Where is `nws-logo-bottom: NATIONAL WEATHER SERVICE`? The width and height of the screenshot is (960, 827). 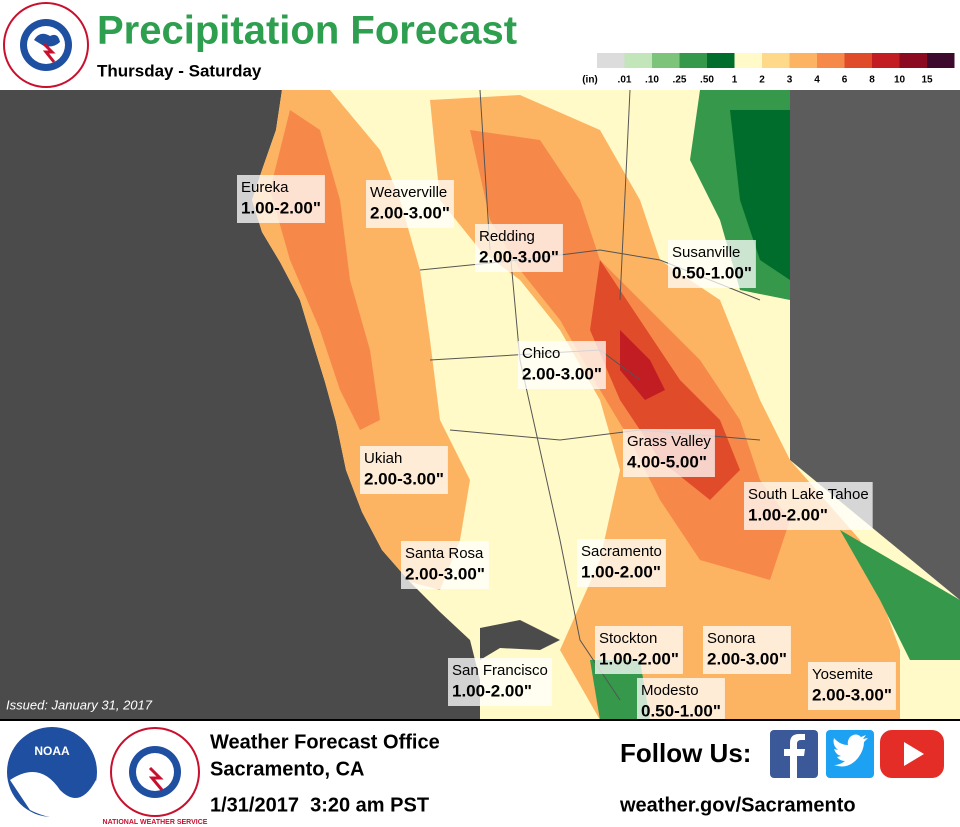
nws-logo-bottom: NATIONAL WEATHER SERVICE is located at coordinates (155, 776).